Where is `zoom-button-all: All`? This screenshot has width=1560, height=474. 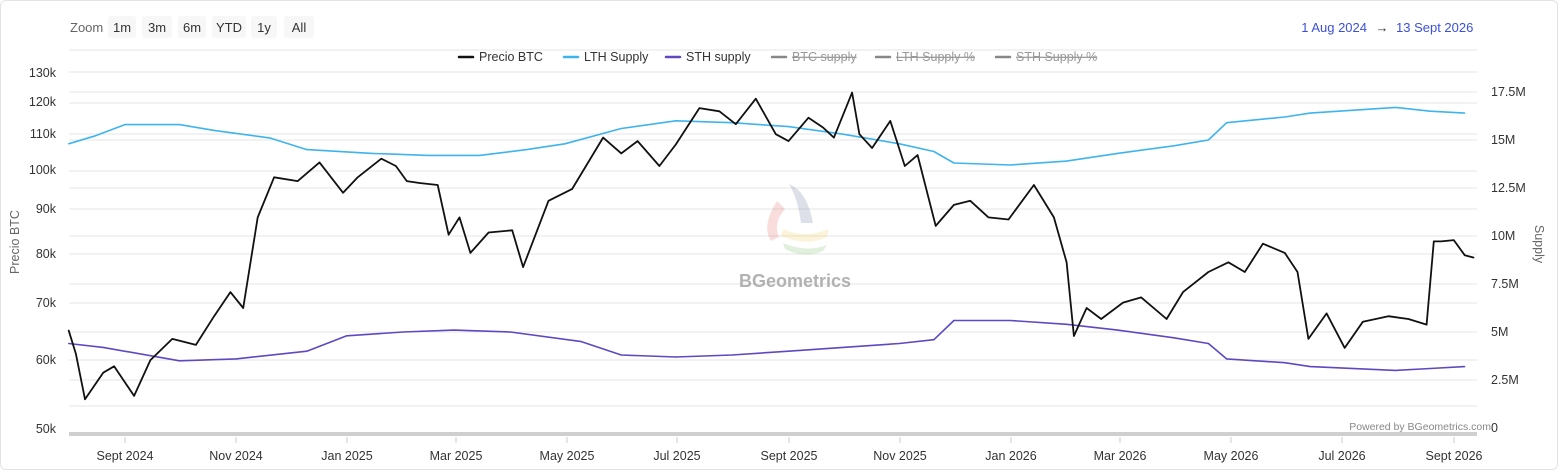 zoom-button-all: All is located at coordinates (299, 27).